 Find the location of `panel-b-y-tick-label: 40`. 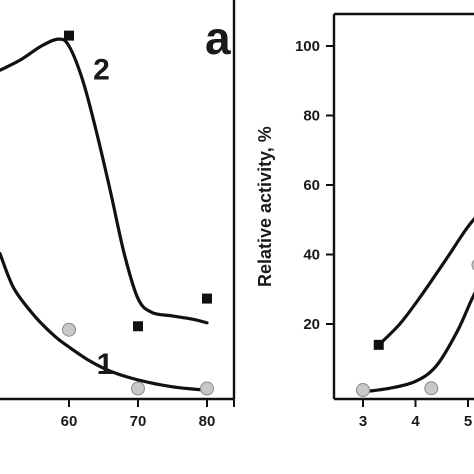

panel-b-y-tick-label: 40 is located at coordinates (311, 255).